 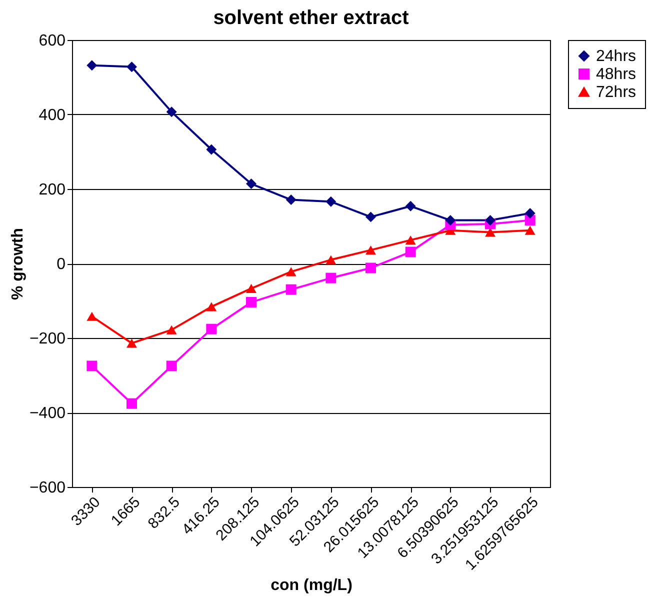 What do you see at coordinates (616, 92) in the screenshot?
I see `legend-label: 72hrs` at bounding box center [616, 92].